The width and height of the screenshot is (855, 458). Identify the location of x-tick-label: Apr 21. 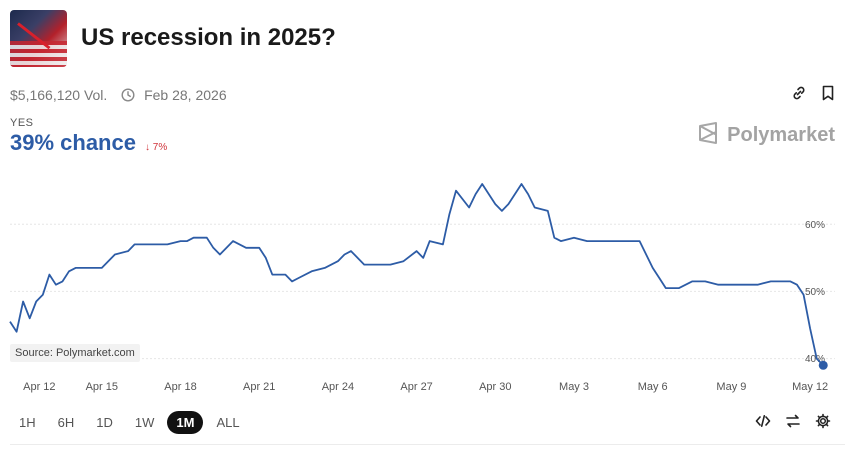
(259, 387).